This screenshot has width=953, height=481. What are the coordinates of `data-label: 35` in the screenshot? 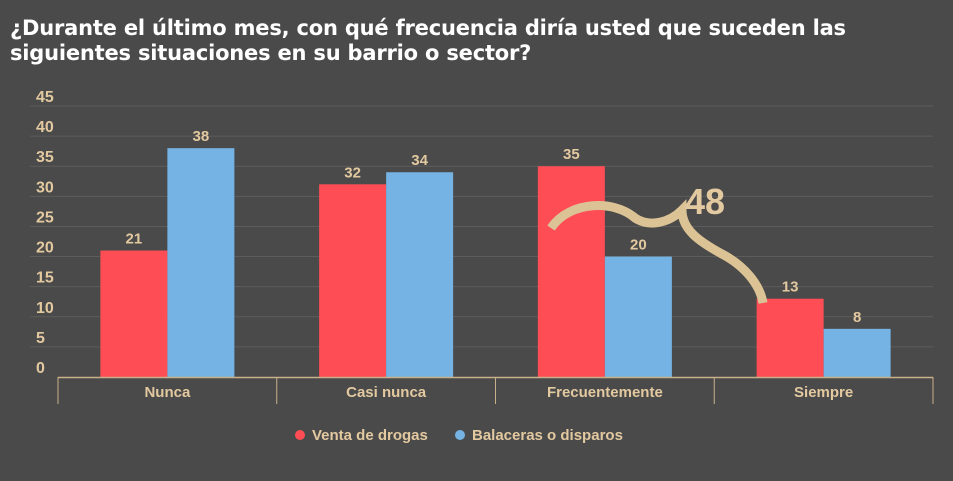 It's located at (571, 154).